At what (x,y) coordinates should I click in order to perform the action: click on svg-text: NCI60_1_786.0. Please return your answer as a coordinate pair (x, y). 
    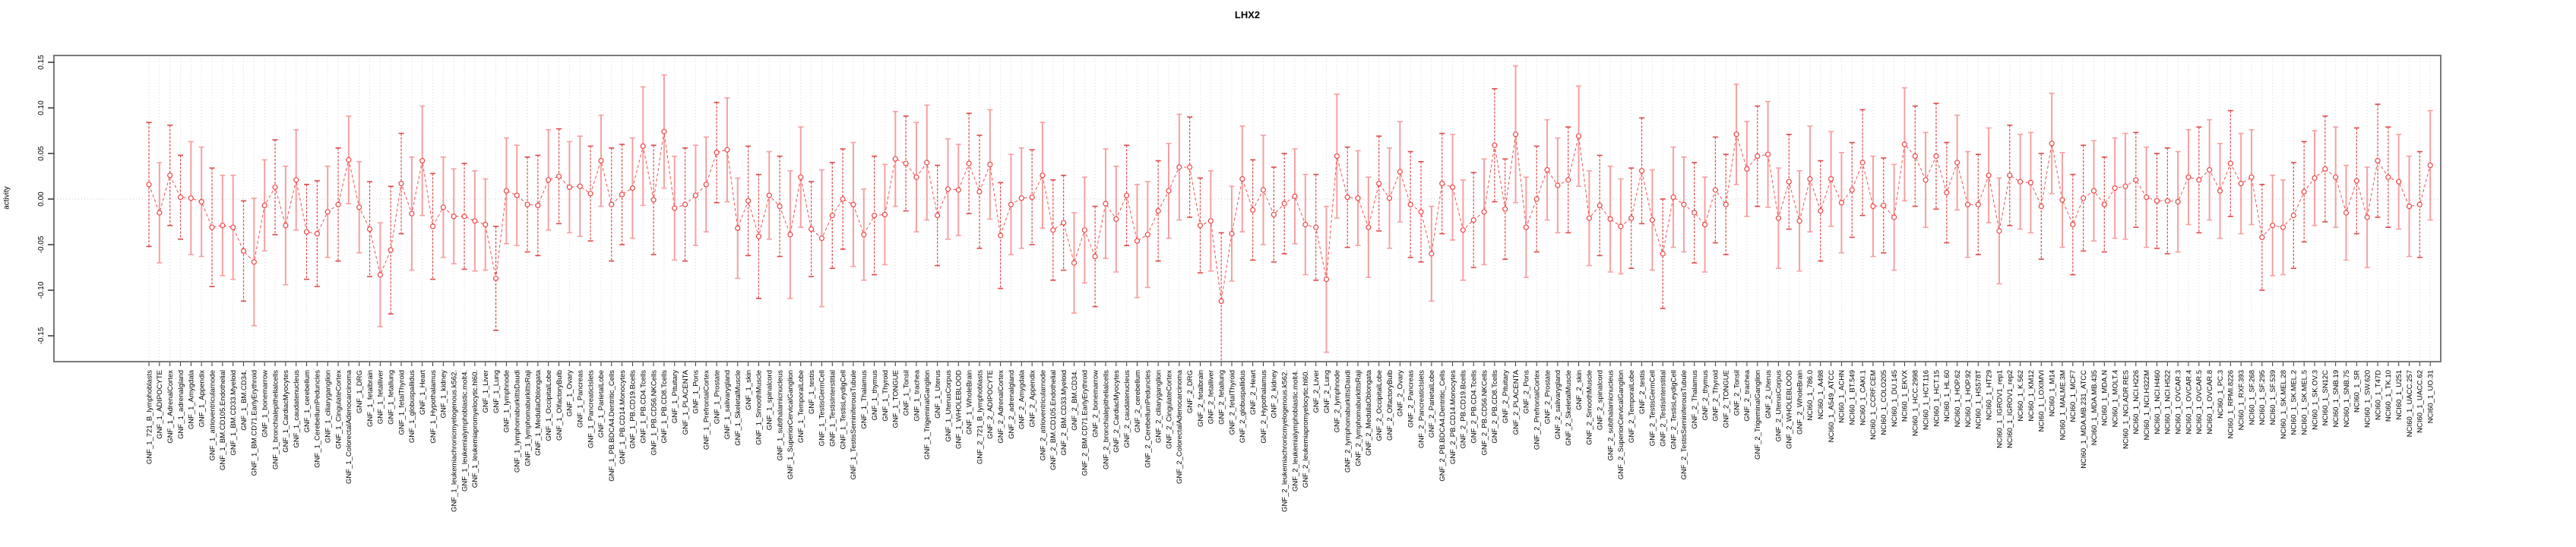
    Looking at the image, I should click on (1811, 395).